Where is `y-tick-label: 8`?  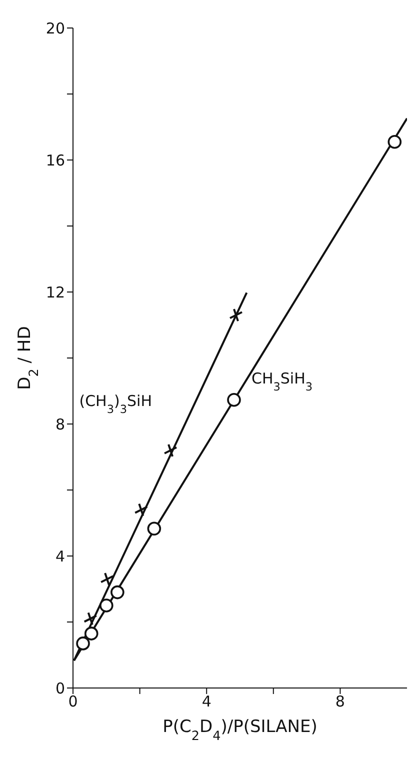
y-tick-label: 8 is located at coordinates (60, 424).